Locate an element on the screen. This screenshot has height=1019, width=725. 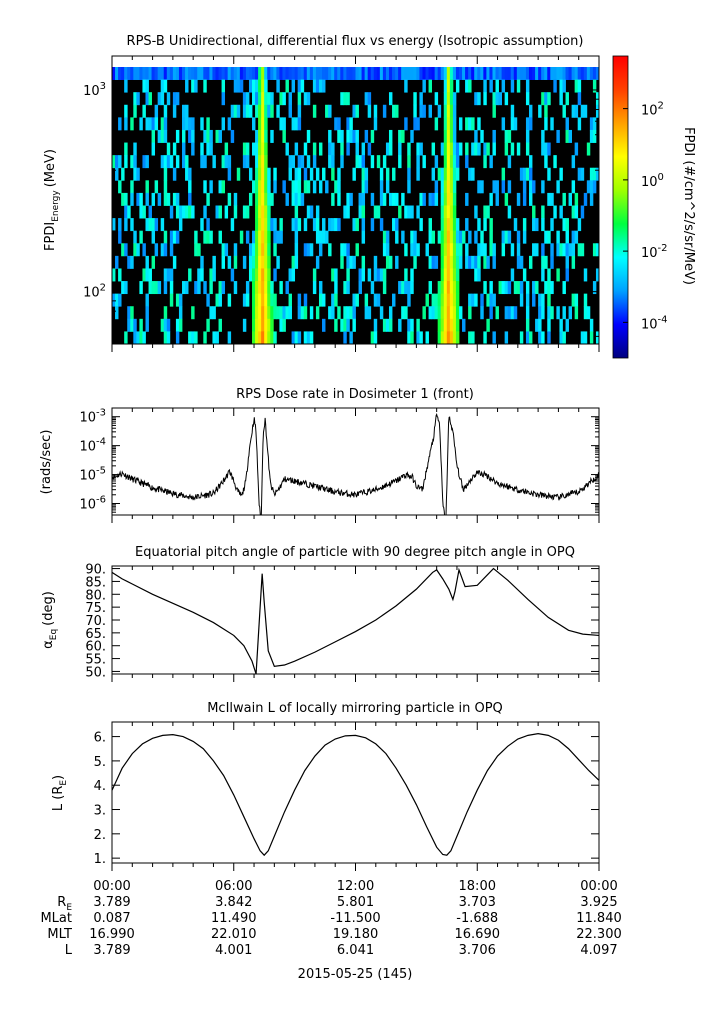
y-tick-label: 10-3 is located at coordinates (92, 417).